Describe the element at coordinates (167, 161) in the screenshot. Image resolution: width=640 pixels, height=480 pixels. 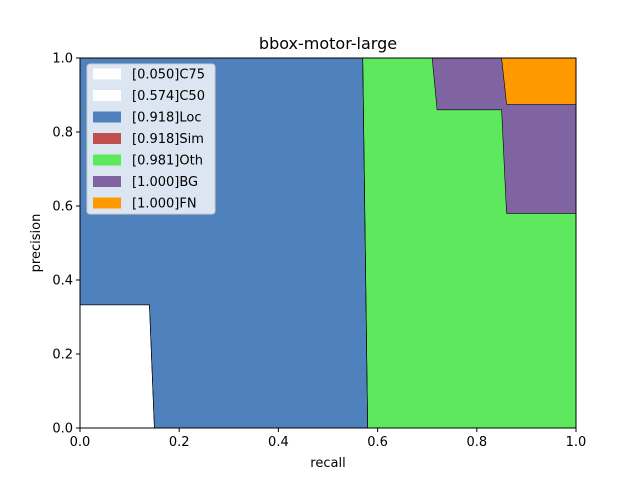
I see `legend-label: [0.981]Oth` at that location.